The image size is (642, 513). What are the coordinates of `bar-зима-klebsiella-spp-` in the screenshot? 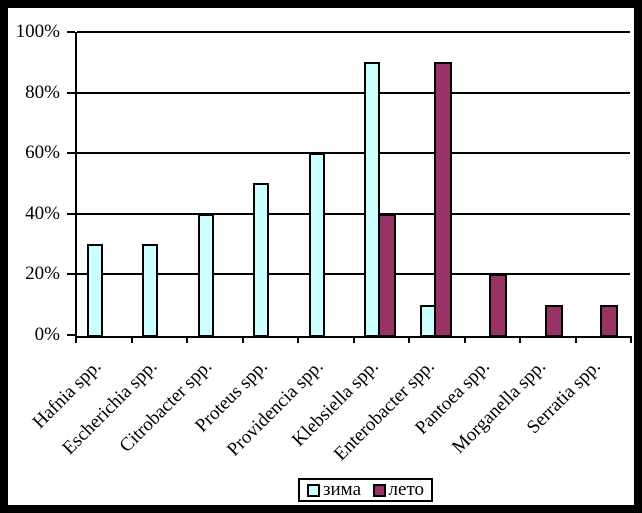 It's located at (372, 199).